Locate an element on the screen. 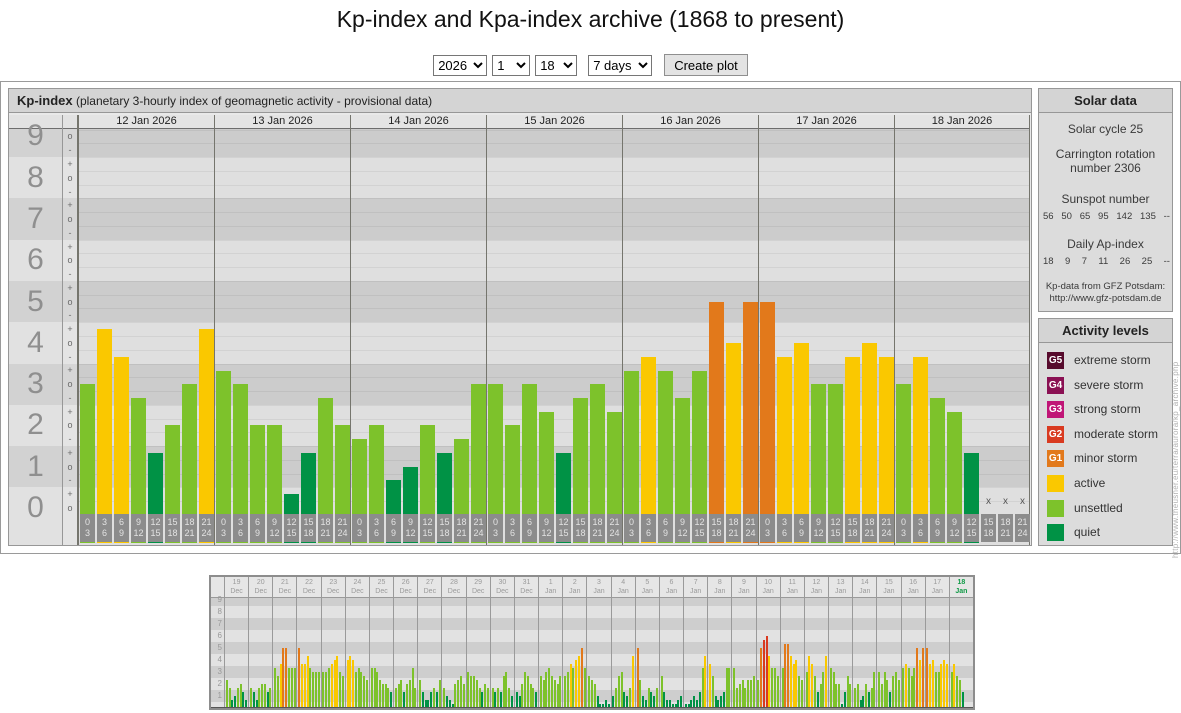  mini-day-column: 19 Dec is located at coordinates (236, 642).